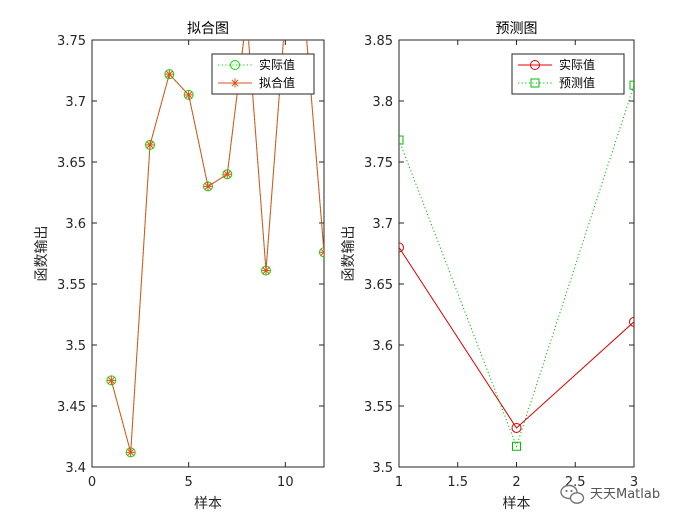 The height and width of the screenshot is (525, 700). Describe the element at coordinates (75, 468) in the screenshot. I see `y-tick-label: 3.4` at that location.